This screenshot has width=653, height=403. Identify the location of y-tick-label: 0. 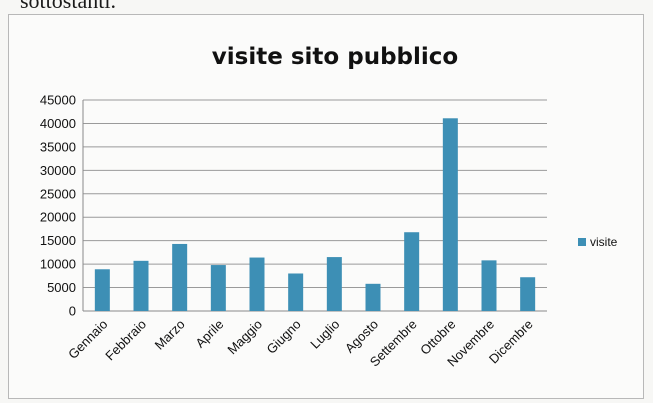
(72, 311).